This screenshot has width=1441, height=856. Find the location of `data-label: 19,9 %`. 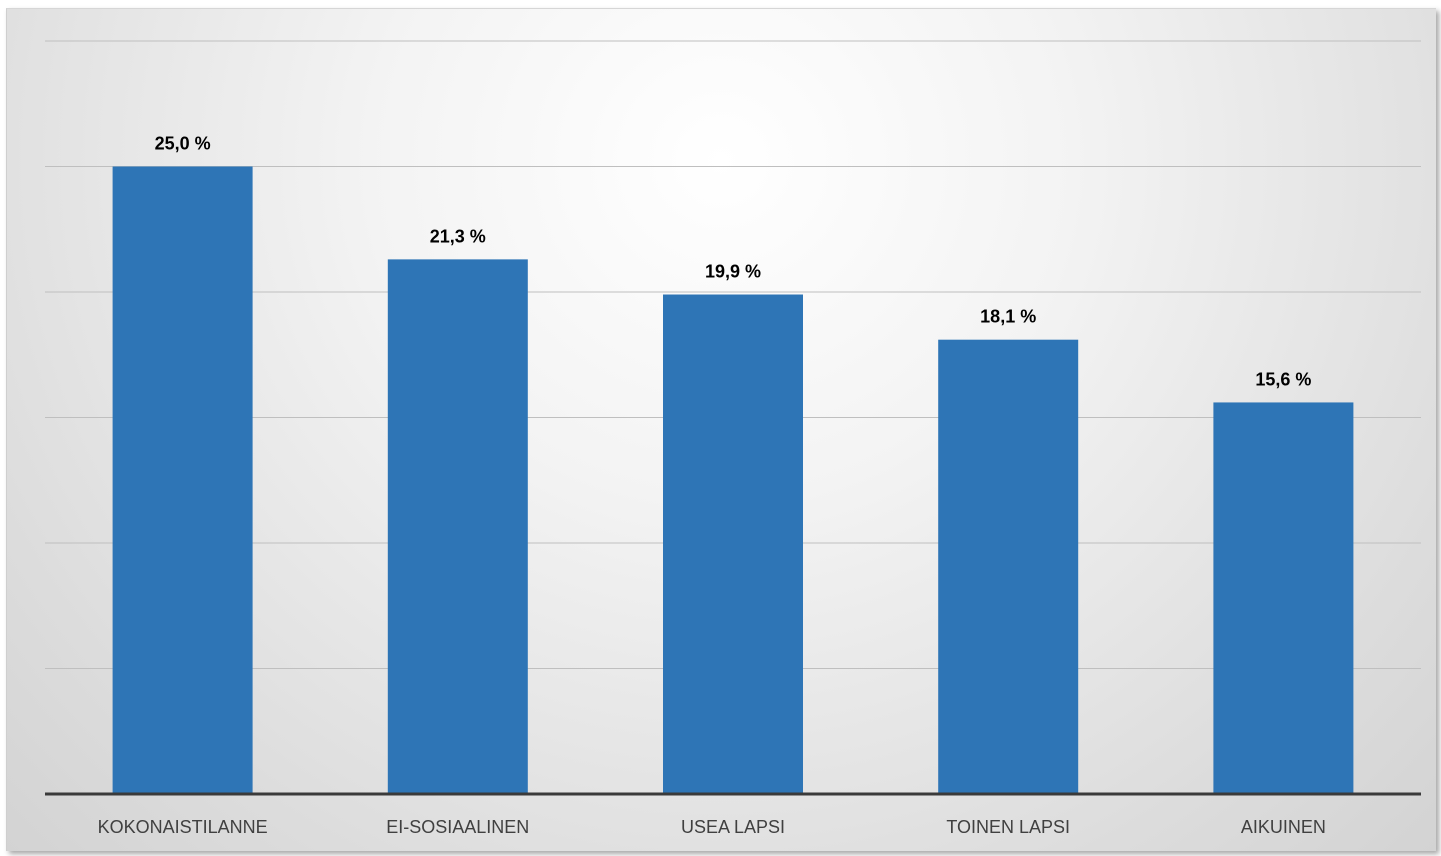

data-label: 19,9 % is located at coordinates (733, 272).